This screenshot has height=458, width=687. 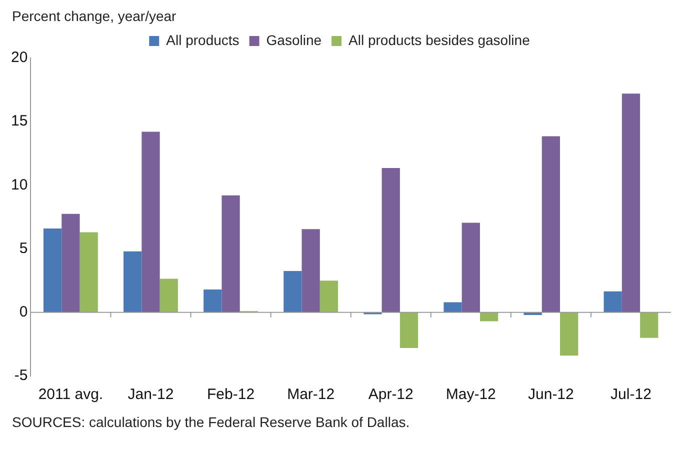 I want to click on legend-label: Gasoline, so click(x=294, y=40).